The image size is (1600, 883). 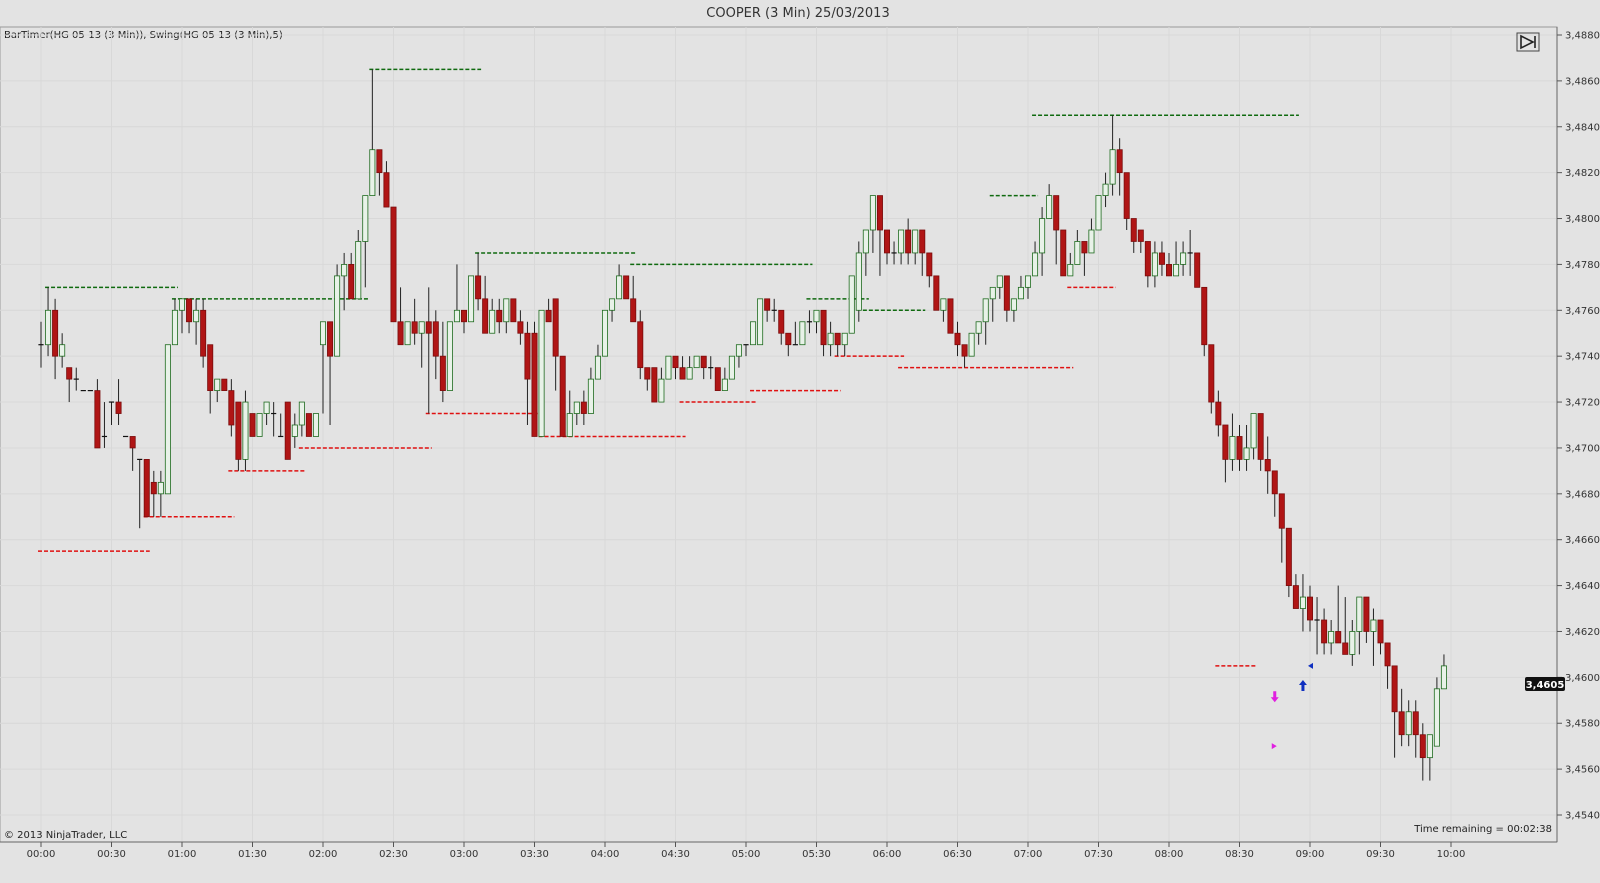 What do you see at coordinates (323, 854) in the screenshot?
I see `x-tick-label: 02:00` at bounding box center [323, 854].